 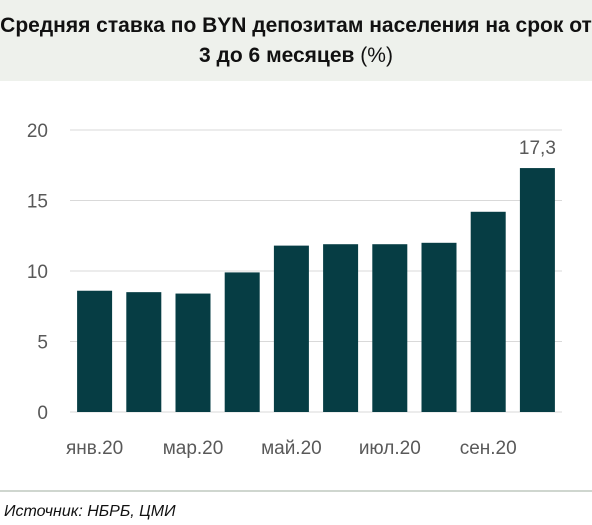 I want to click on source-note: Источник: НБРБ, ЦМИ, so click(x=90, y=511).